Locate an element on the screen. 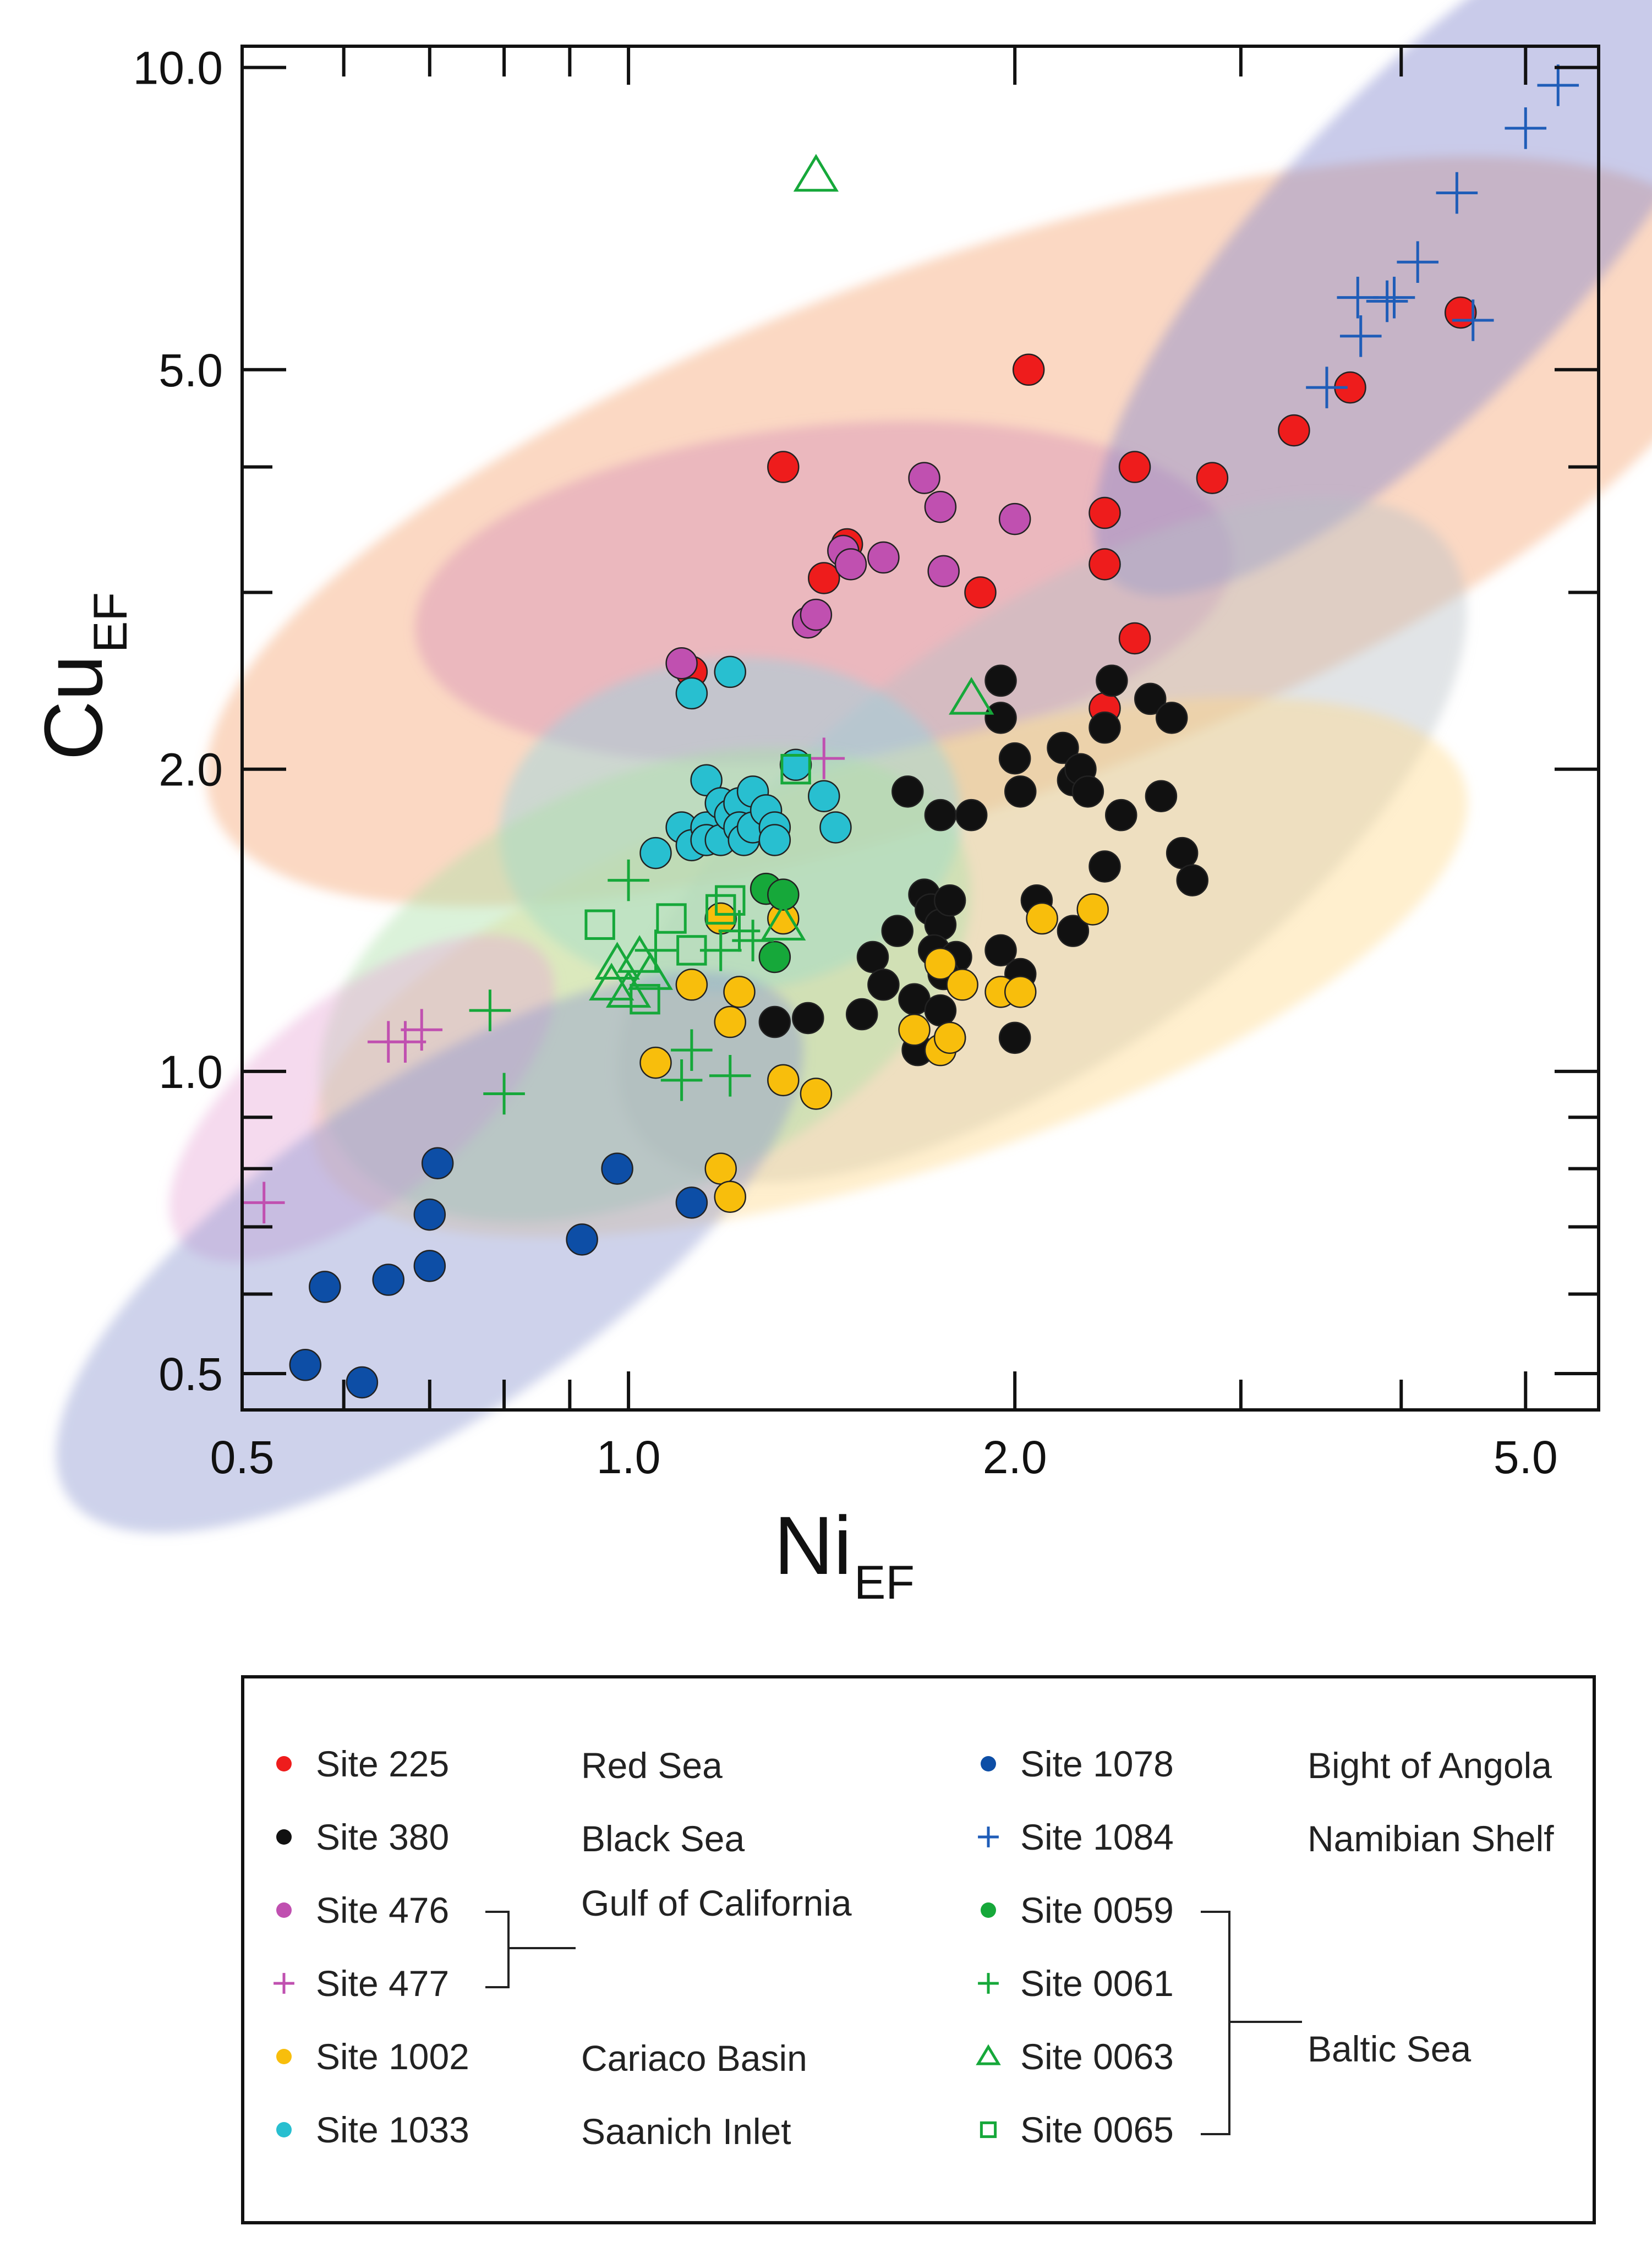  legend-bracket-baltic is located at coordinates (1215, 2023).